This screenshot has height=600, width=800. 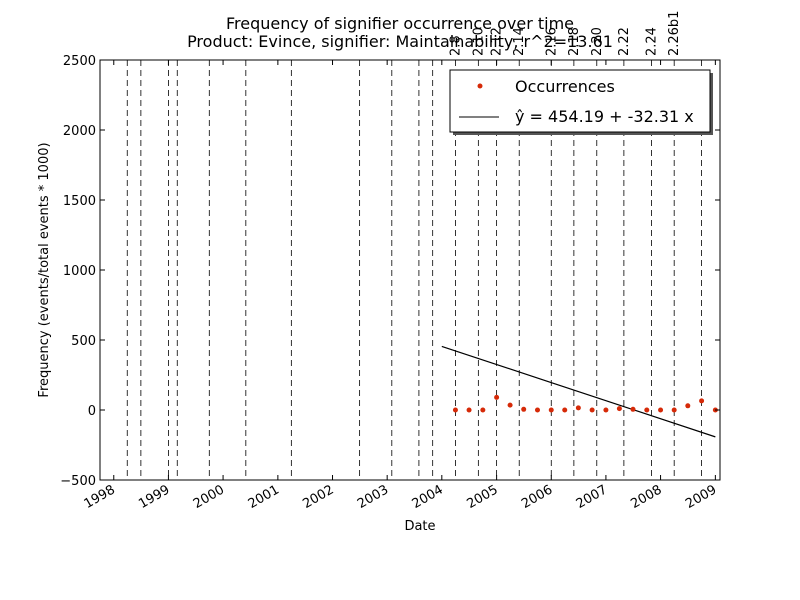 I want to click on release-marker-label: 2.22, so click(x=624, y=41).